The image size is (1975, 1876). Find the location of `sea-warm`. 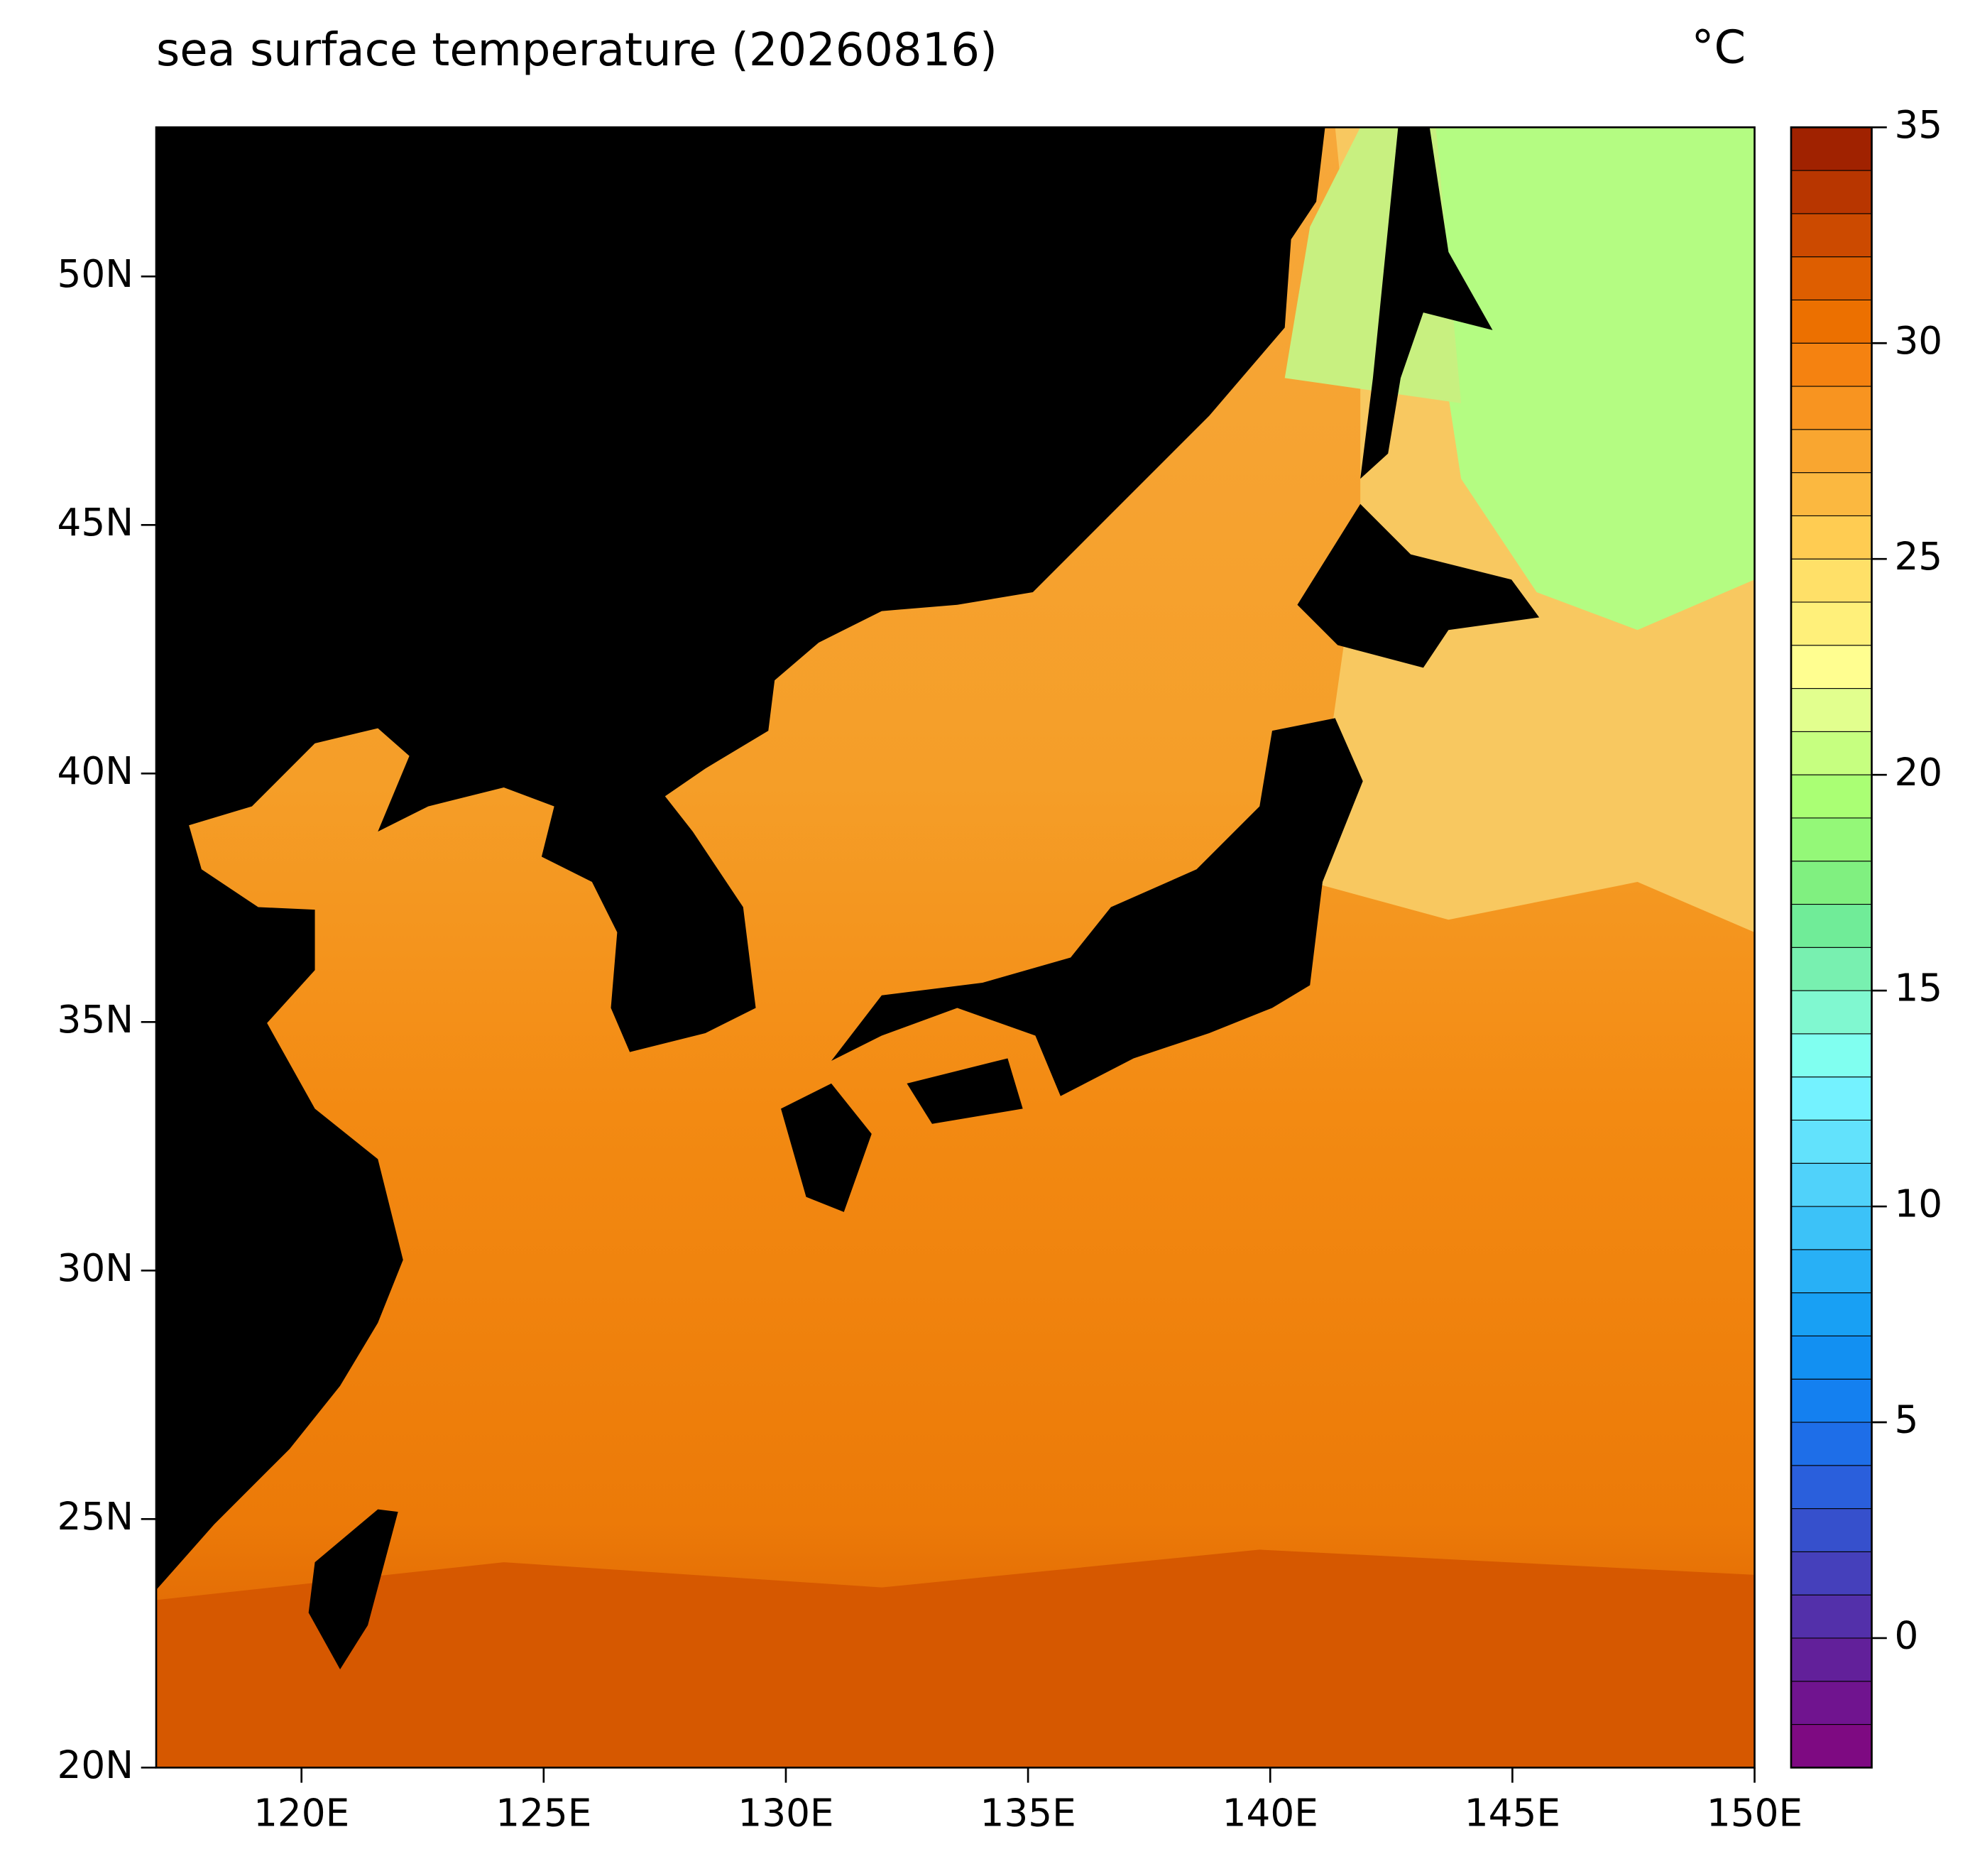

sea-warm is located at coordinates (956, 1658).